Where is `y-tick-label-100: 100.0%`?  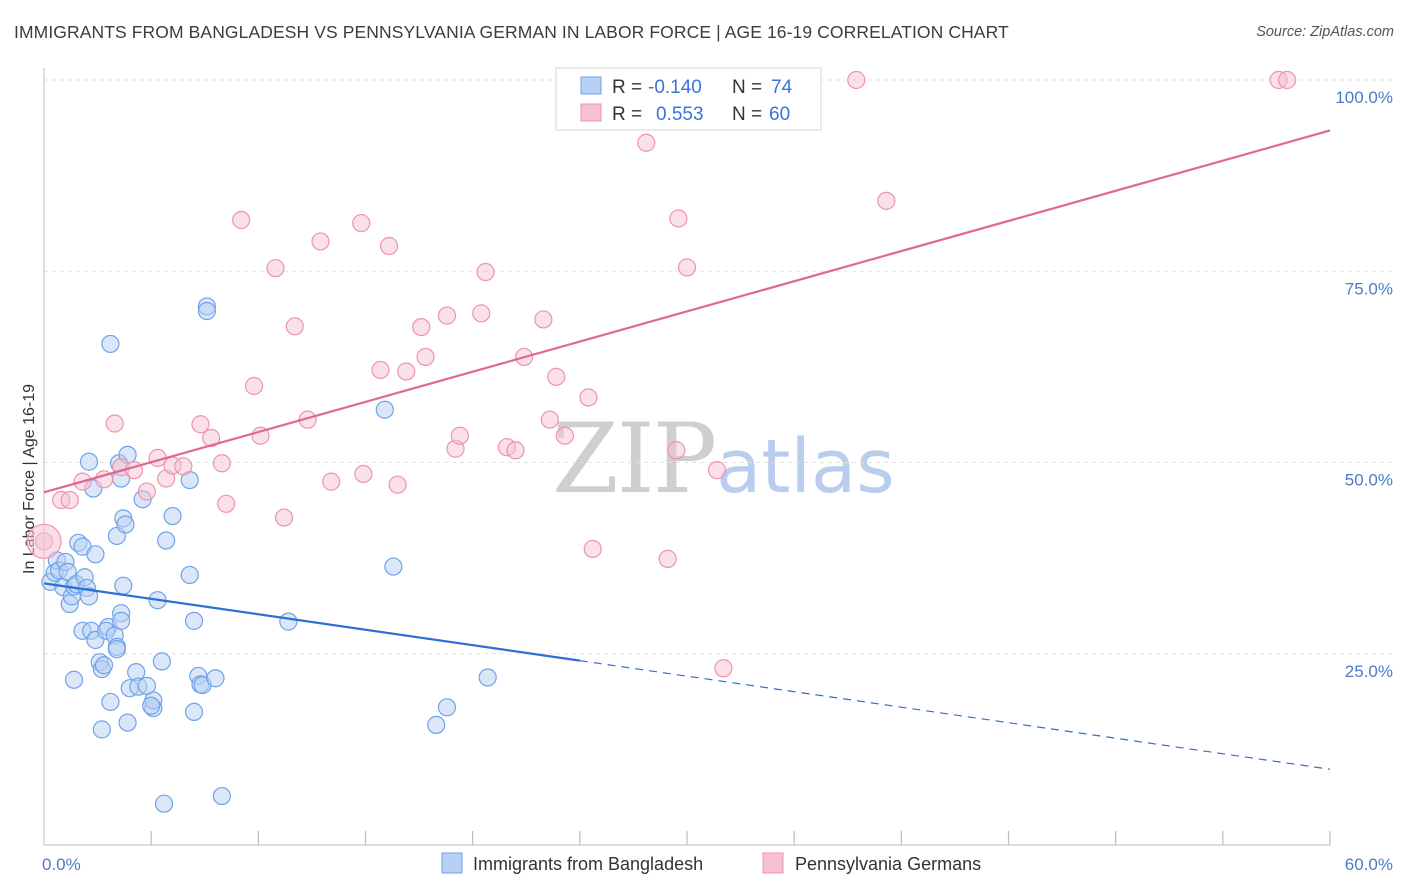 y-tick-label-100: 100.0% is located at coordinates (1364, 97).